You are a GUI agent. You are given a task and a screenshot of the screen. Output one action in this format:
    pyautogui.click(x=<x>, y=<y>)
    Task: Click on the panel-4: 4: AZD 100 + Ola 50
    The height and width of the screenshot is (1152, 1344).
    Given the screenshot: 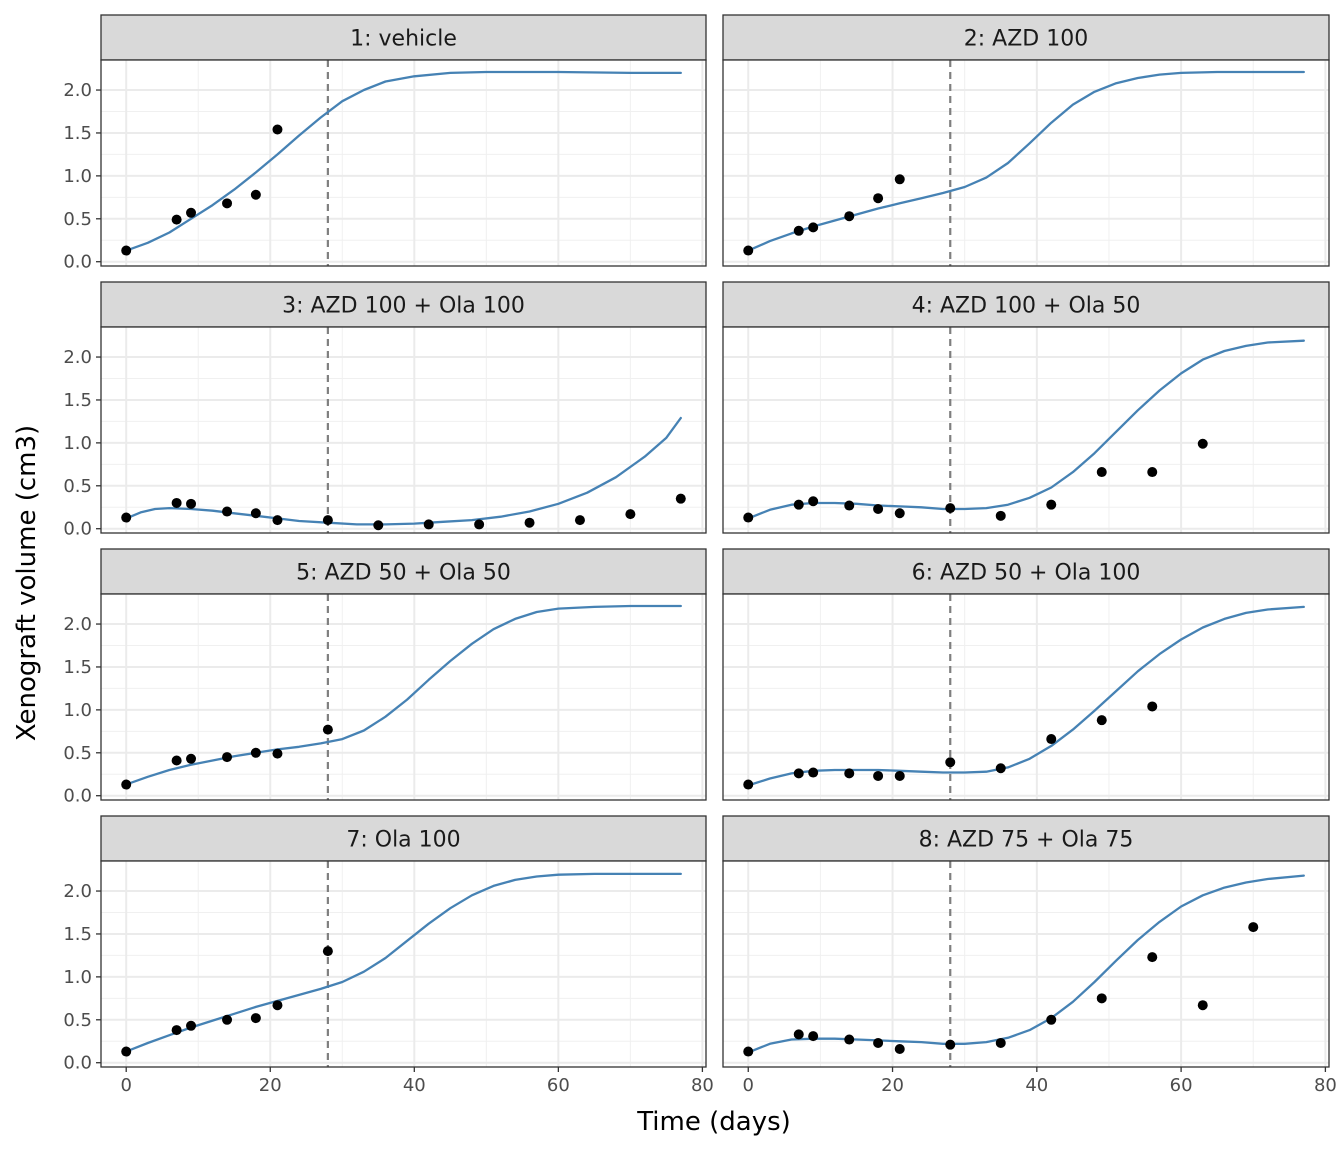 What is the action you would take?
    pyautogui.click(x=1026, y=407)
    